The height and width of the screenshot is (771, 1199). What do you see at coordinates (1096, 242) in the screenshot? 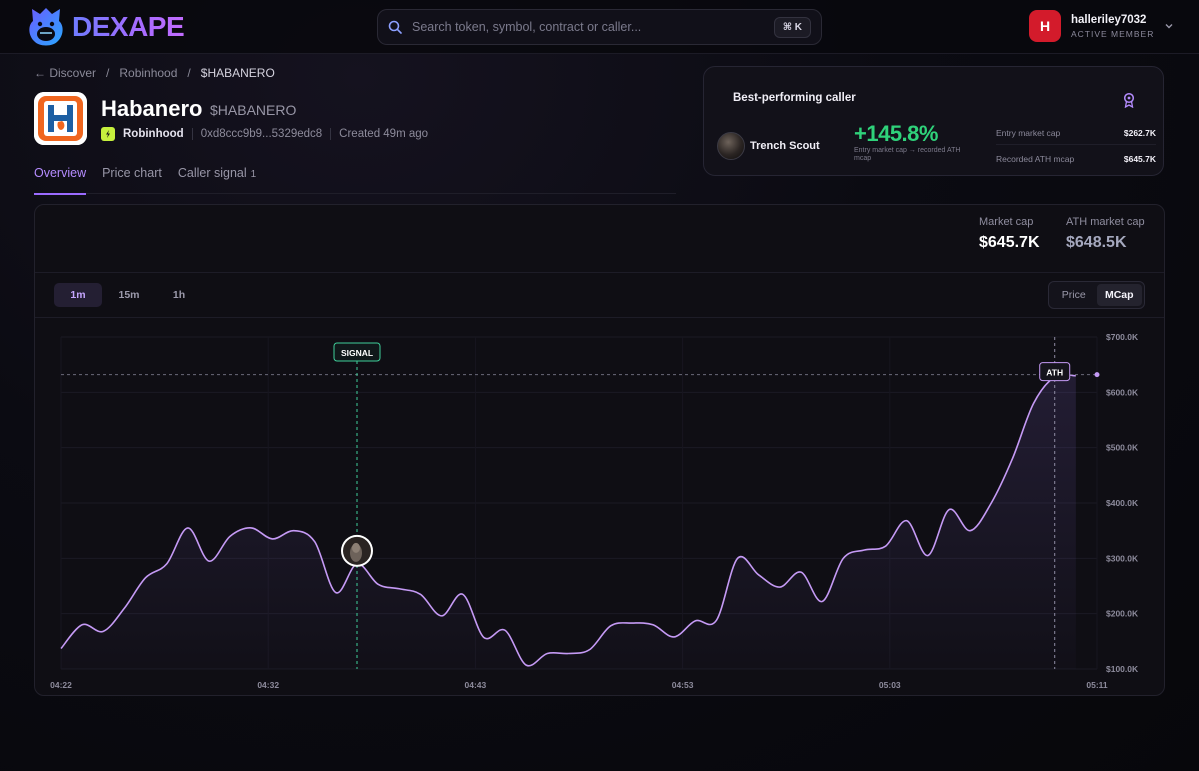
I see `ath-market-cap-value: $648.5K` at bounding box center [1096, 242].